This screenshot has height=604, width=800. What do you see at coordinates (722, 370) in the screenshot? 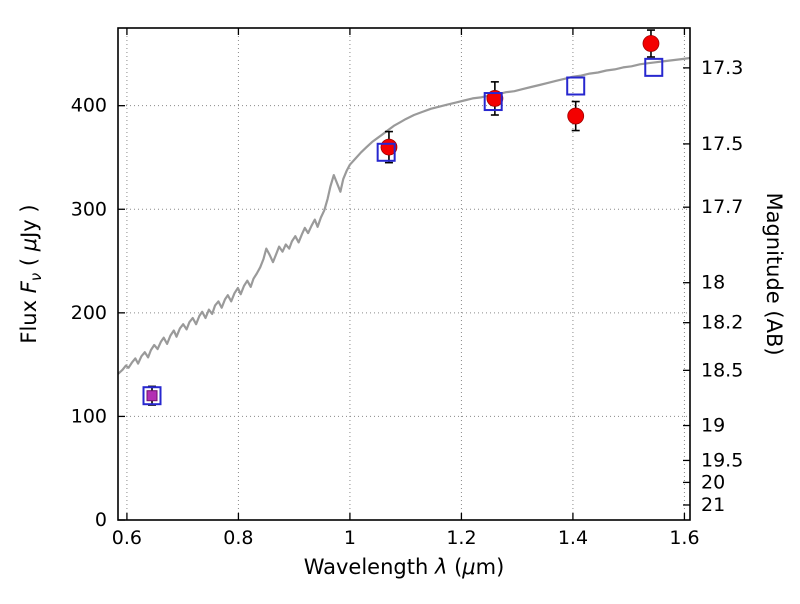
I see `y-right-tick-label: 18.5` at bounding box center [722, 370].